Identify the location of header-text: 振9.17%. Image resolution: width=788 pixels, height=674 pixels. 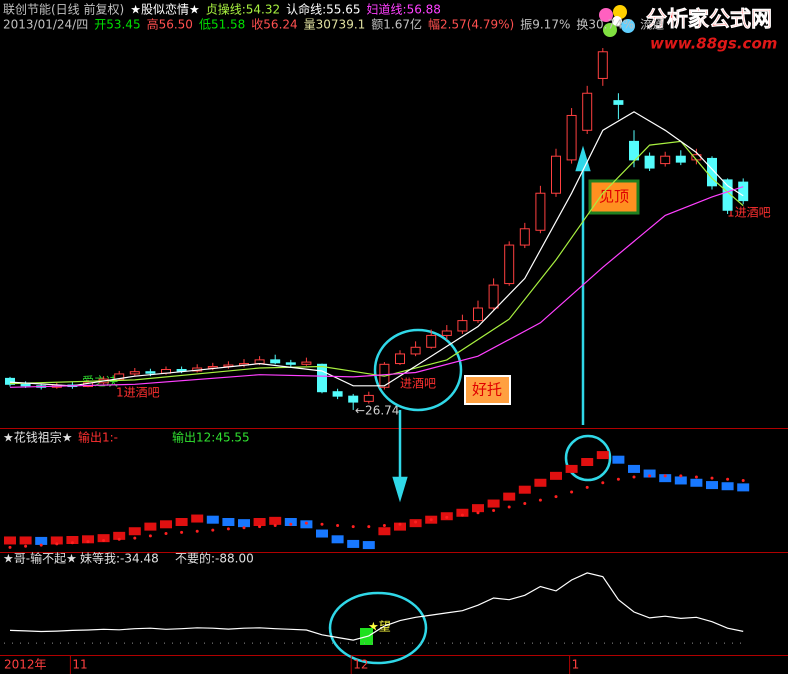
(545, 25).